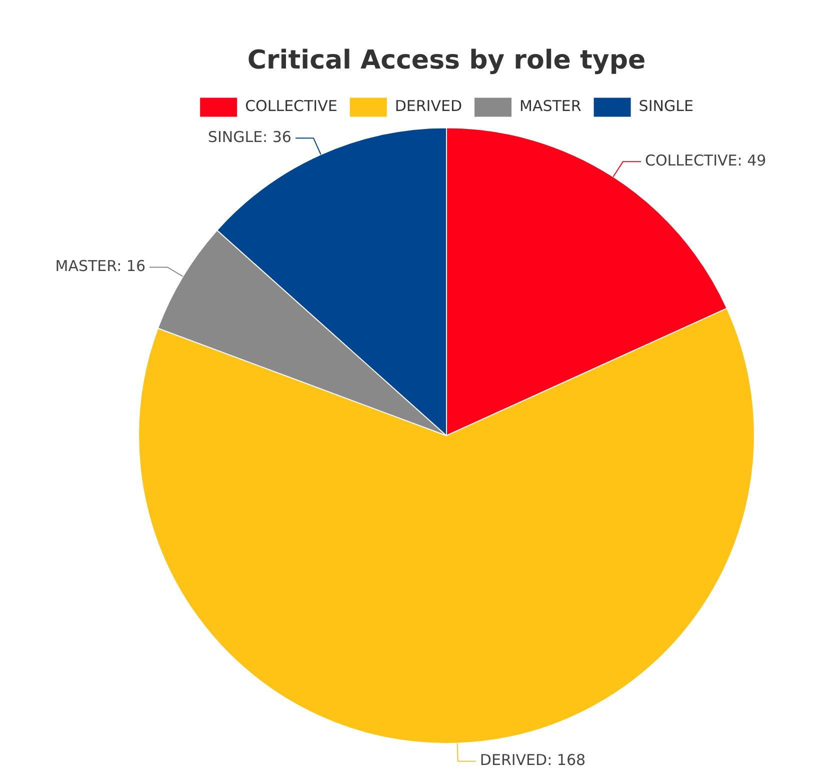  What do you see at coordinates (551, 106) in the screenshot?
I see `legend-label: MASTER` at bounding box center [551, 106].